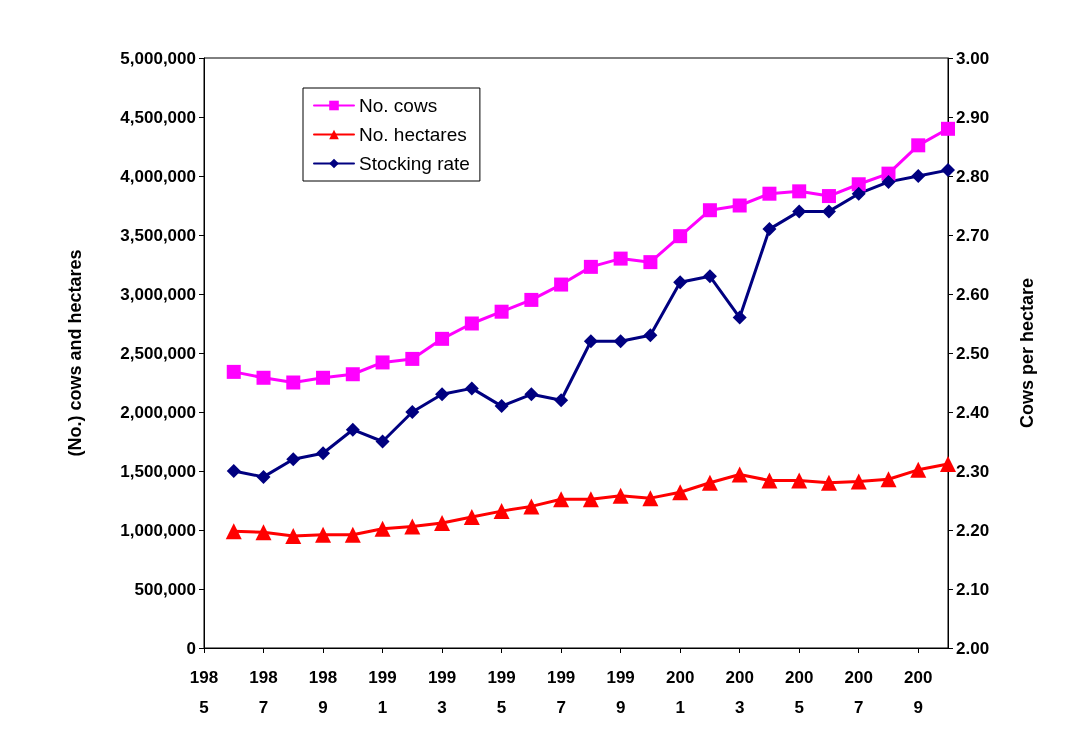 The image size is (1074, 735). What do you see at coordinates (442, 692) in the screenshot?
I see `x-tick-label: 199 3` at bounding box center [442, 692].